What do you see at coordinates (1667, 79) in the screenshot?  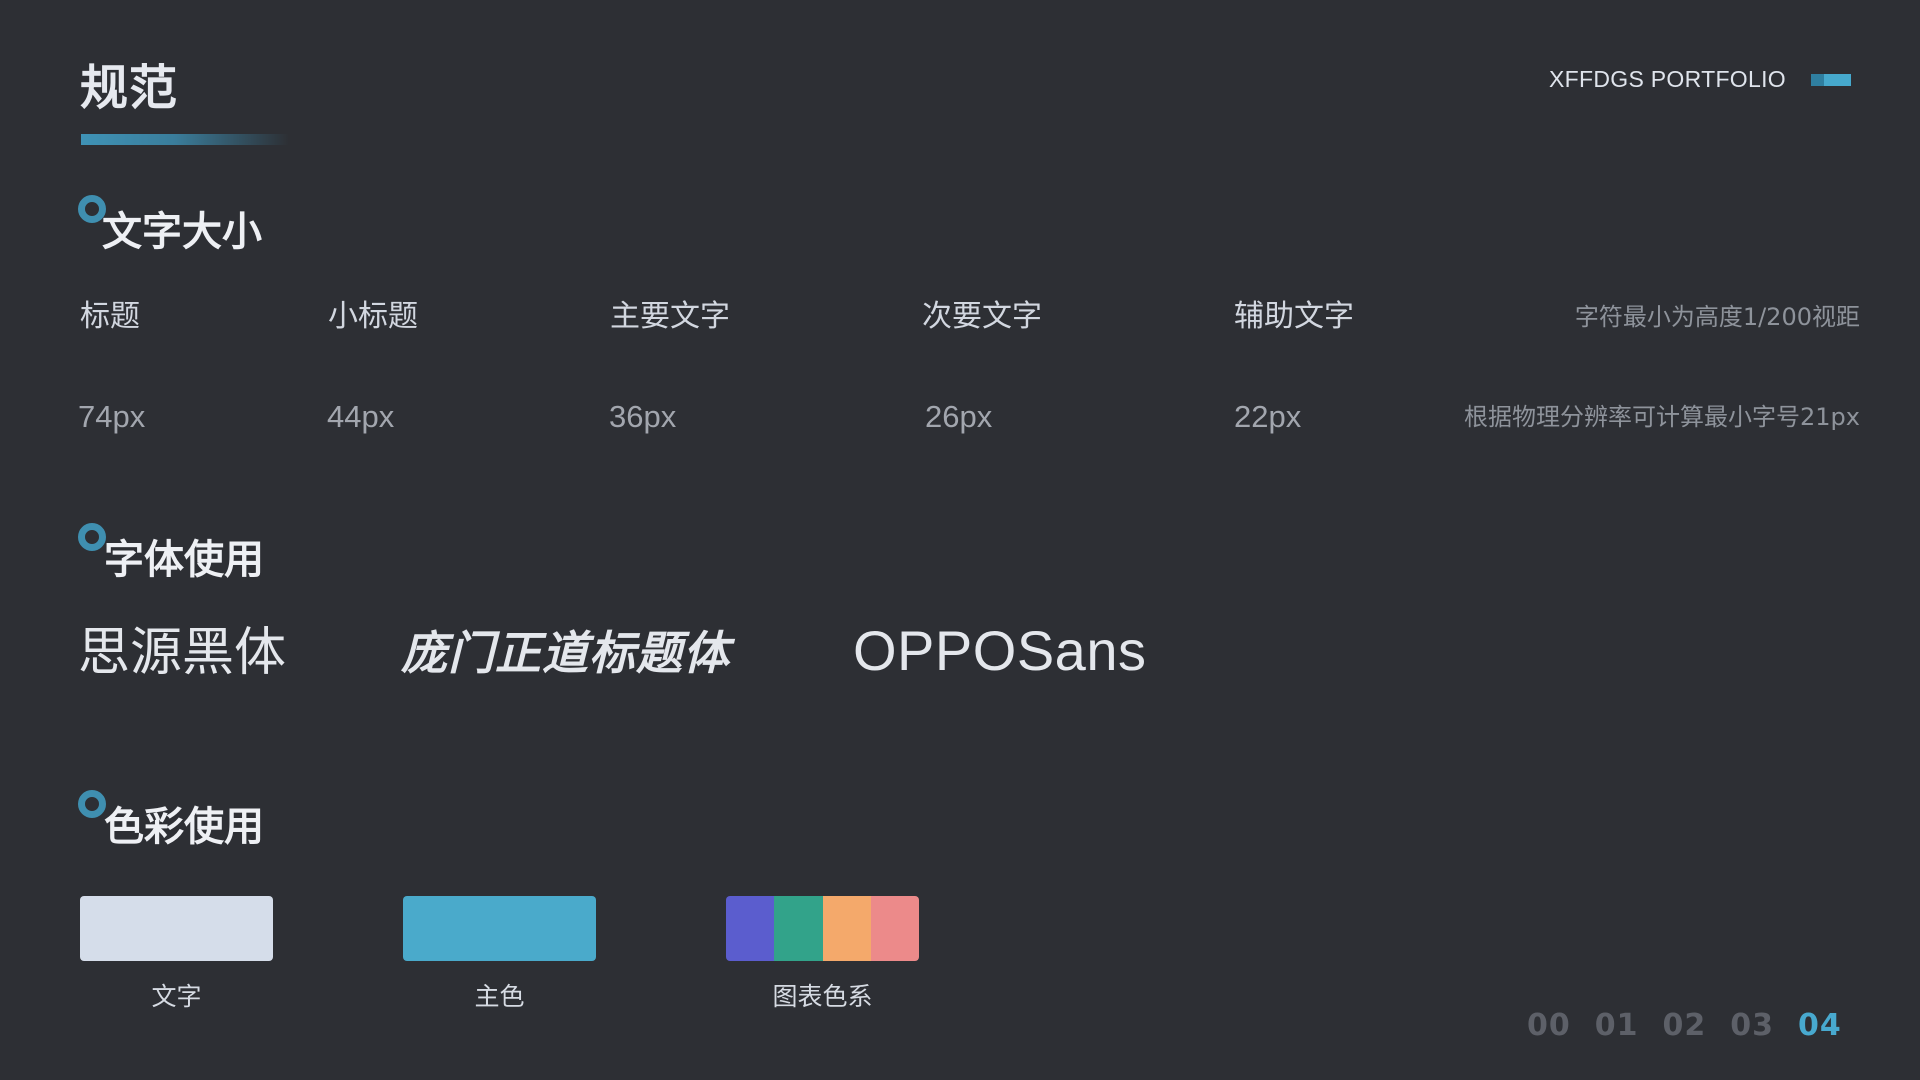 I see `brand-label: XFFDGS PORTFOLIO` at bounding box center [1667, 79].